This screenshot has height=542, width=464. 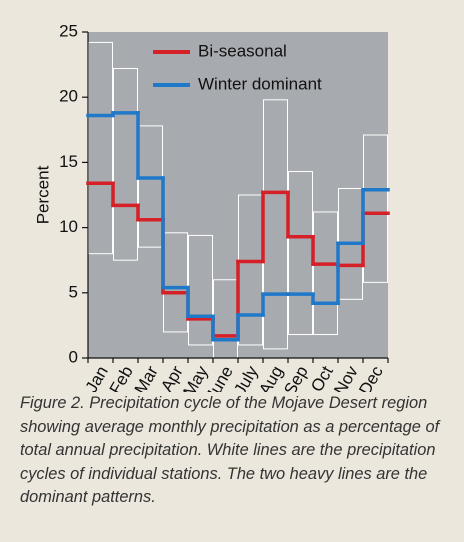 What do you see at coordinates (296, 377) in the screenshot?
I see `x-tick-label: Sep` at bounding box center [296, 377].